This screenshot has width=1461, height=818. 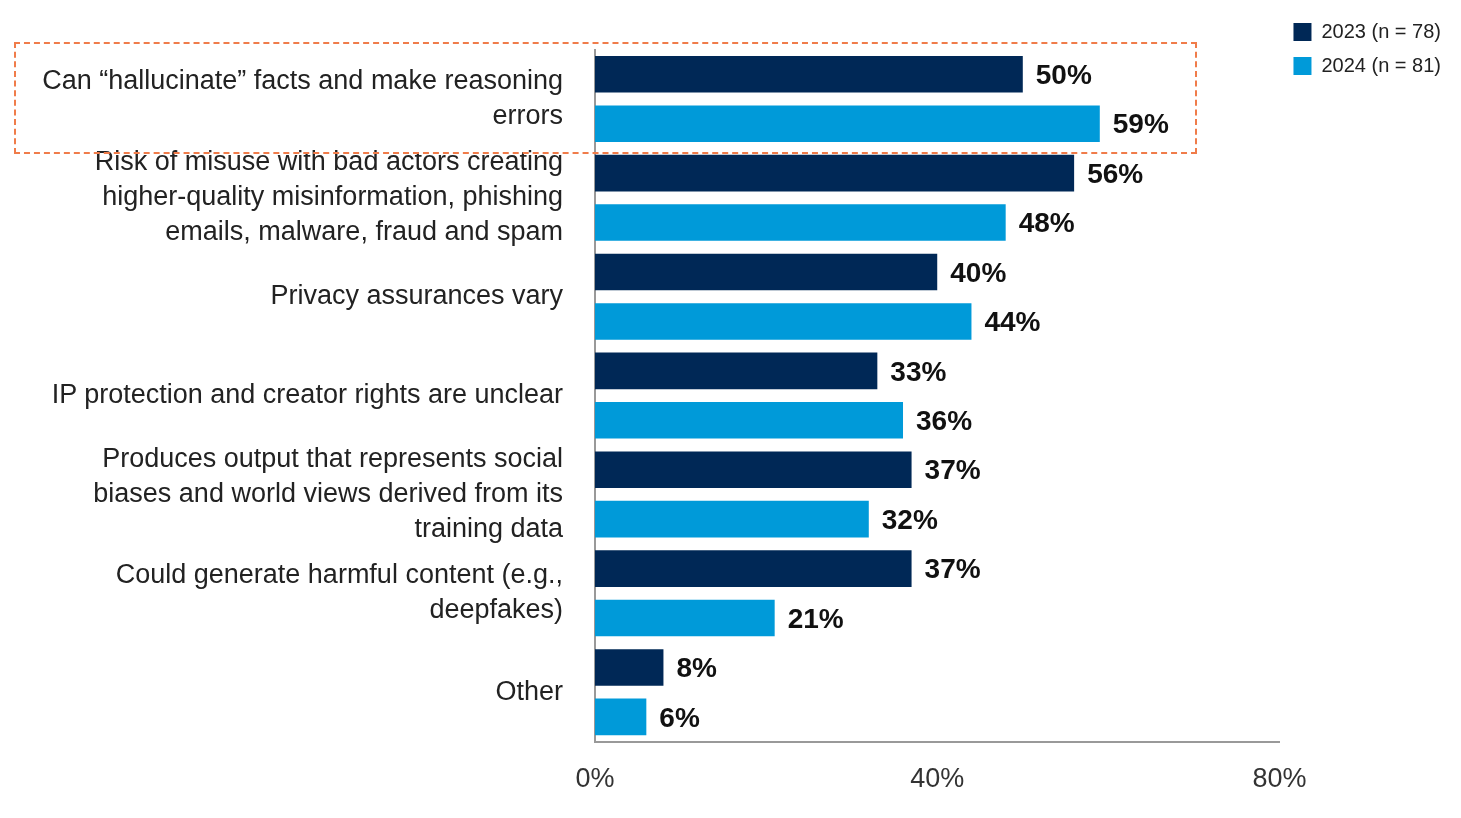 I want to click on text: 6%, so click(x=679, y=717).